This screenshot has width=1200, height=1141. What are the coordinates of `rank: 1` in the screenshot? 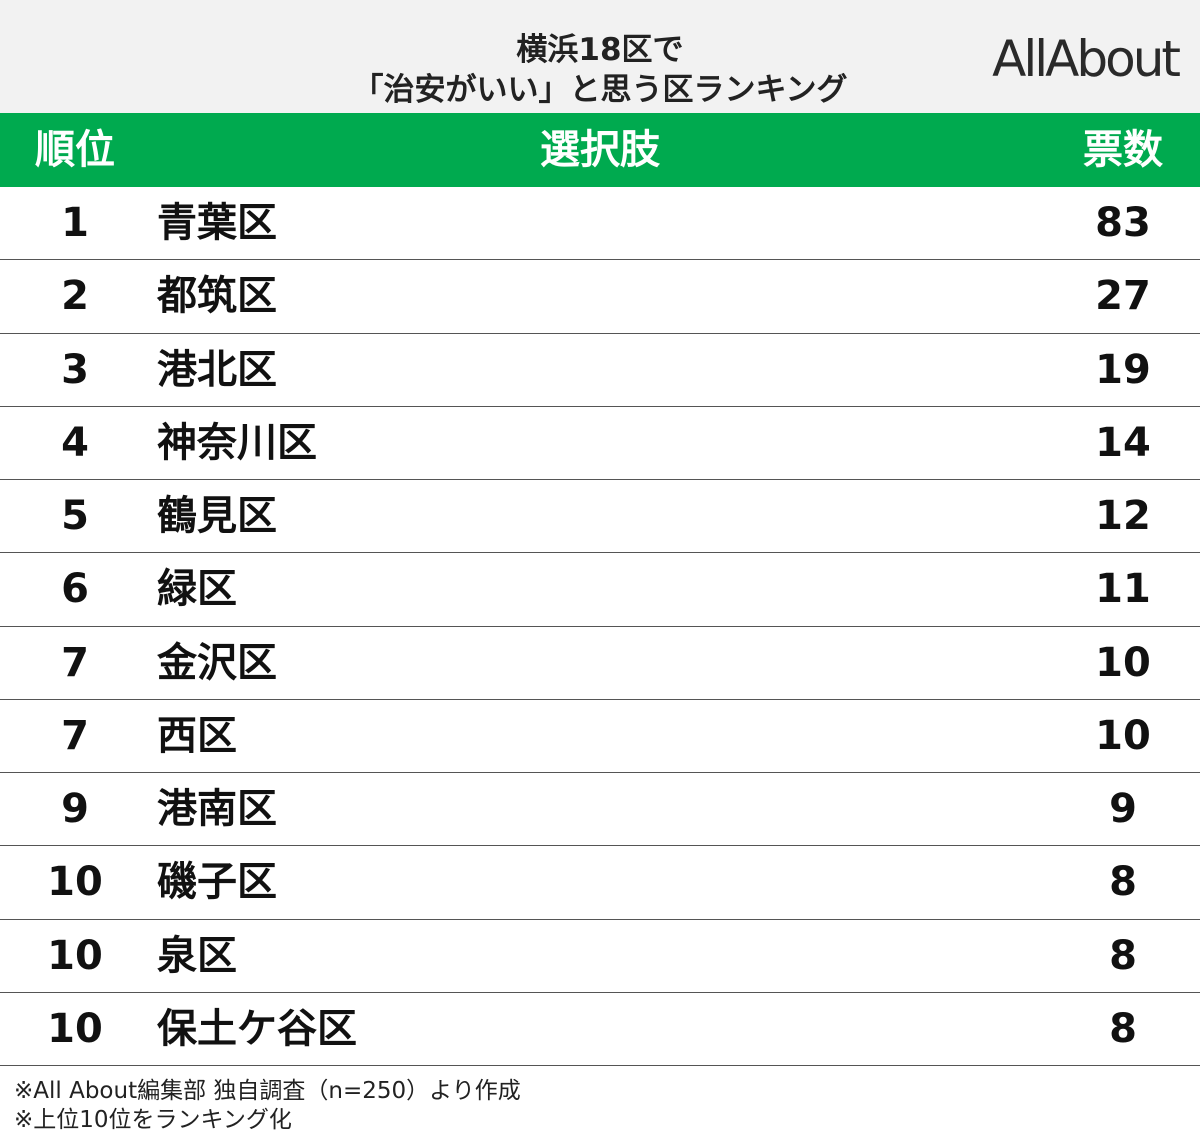 It's located at (75, 223).